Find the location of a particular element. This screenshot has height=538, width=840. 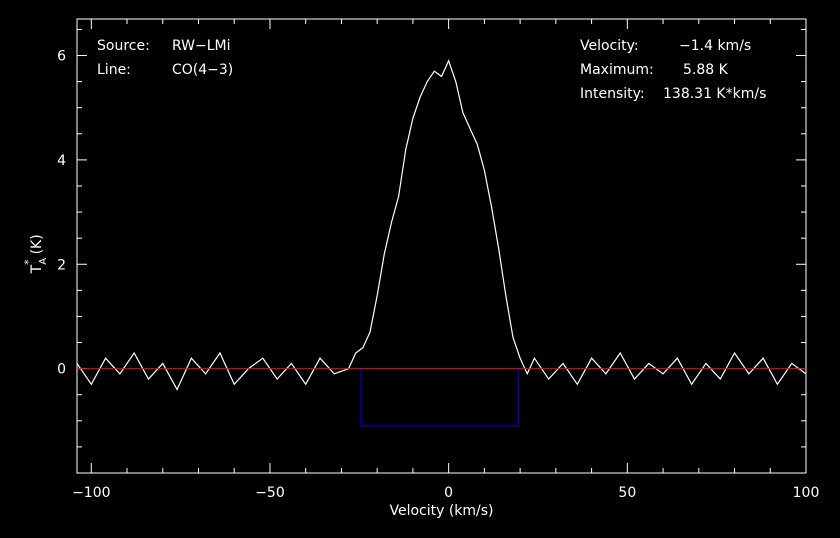

y-axis-label-sub: A is located at coordinates (43, 261).